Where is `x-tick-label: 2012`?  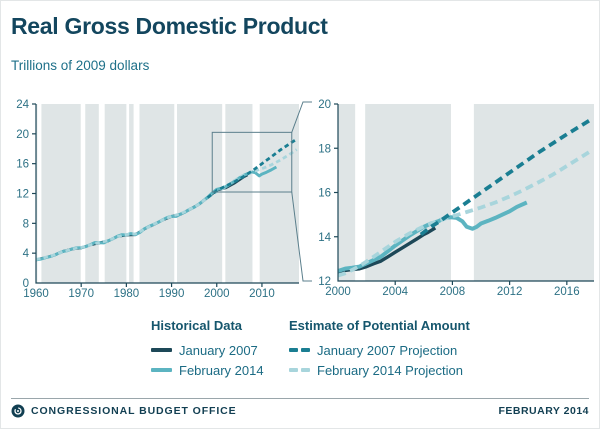 x-tick-label: 2012 is located at coordinates (510, 292).